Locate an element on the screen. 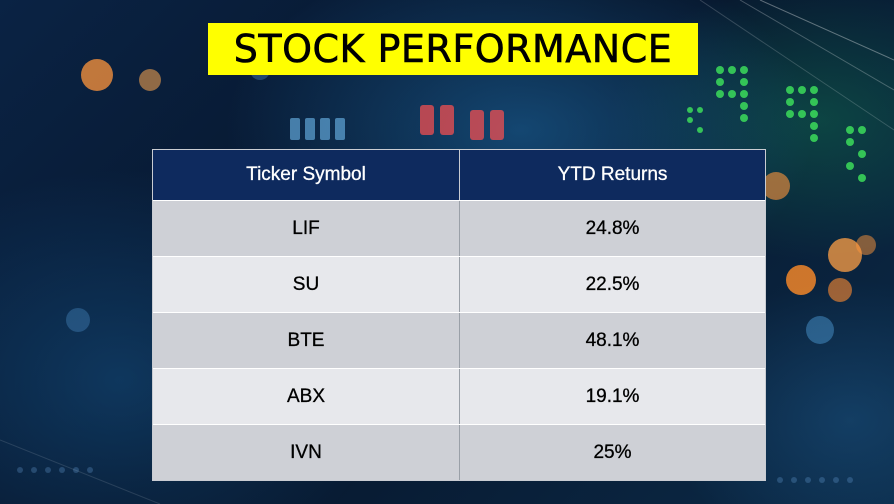  ytd-cell: 25% is located at coordinates (612, 452).